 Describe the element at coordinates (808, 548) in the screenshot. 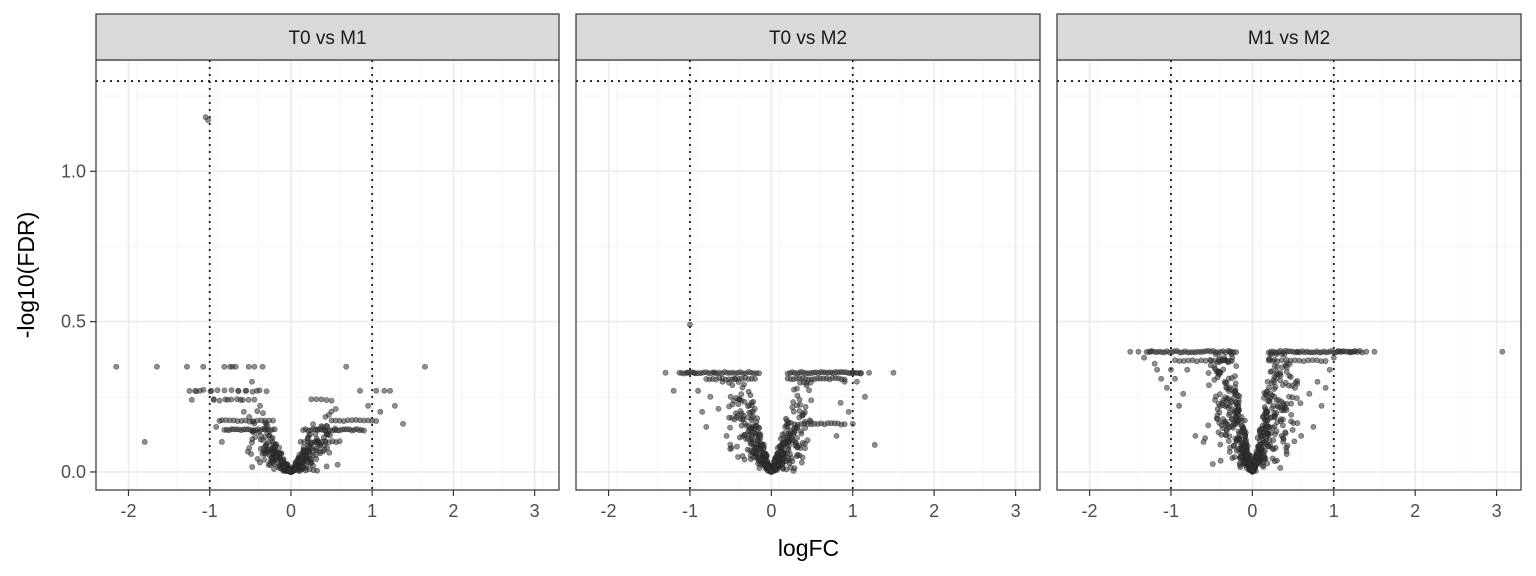

I see `x-axis-title: logFC` at that location.